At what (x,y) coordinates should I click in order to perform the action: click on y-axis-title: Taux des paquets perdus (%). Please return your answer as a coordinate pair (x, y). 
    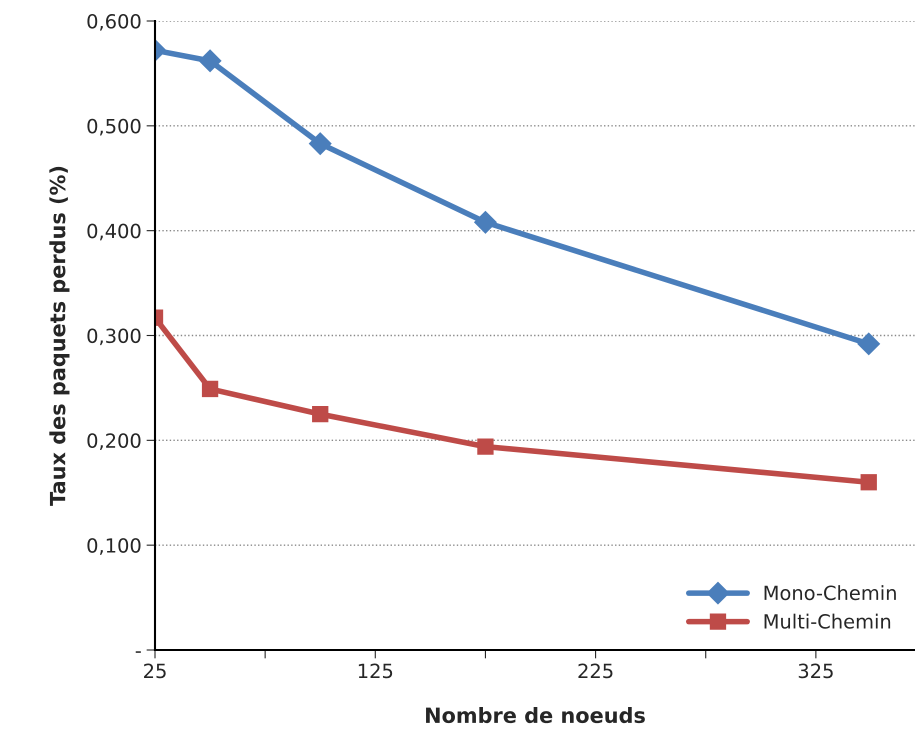
    Looking at the image, I should click on (59, 336).